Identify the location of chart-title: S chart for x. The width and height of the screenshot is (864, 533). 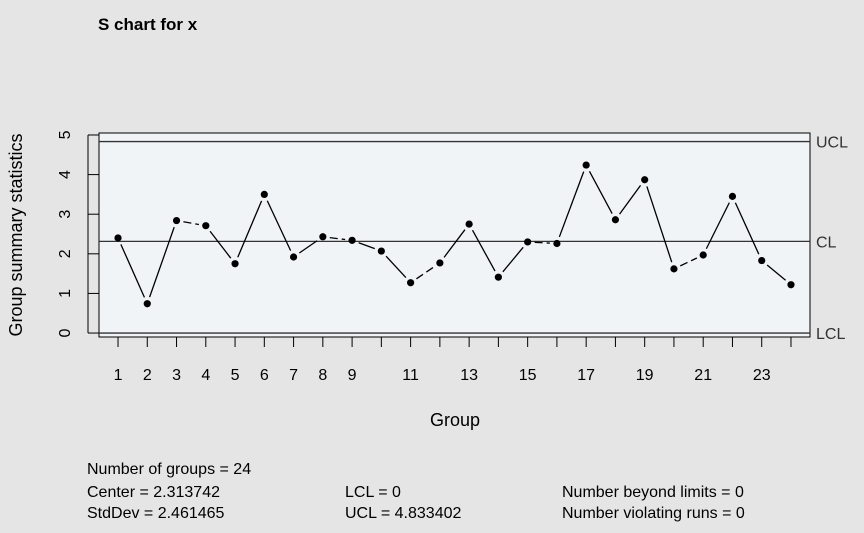
(148, 24).